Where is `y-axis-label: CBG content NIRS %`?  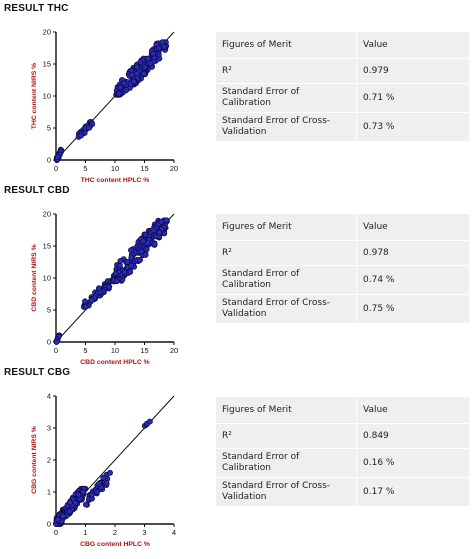 y-axis-label: CBG content NIRS % is located at coordinates (34, 460).